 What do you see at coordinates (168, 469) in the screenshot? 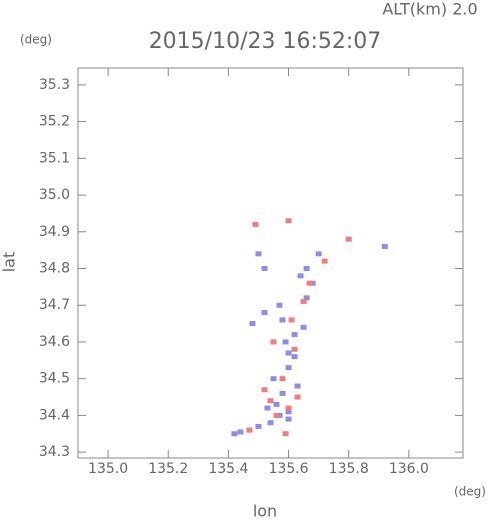
I see `x-tick-label: 135.2` at bounding box center [168, 469].